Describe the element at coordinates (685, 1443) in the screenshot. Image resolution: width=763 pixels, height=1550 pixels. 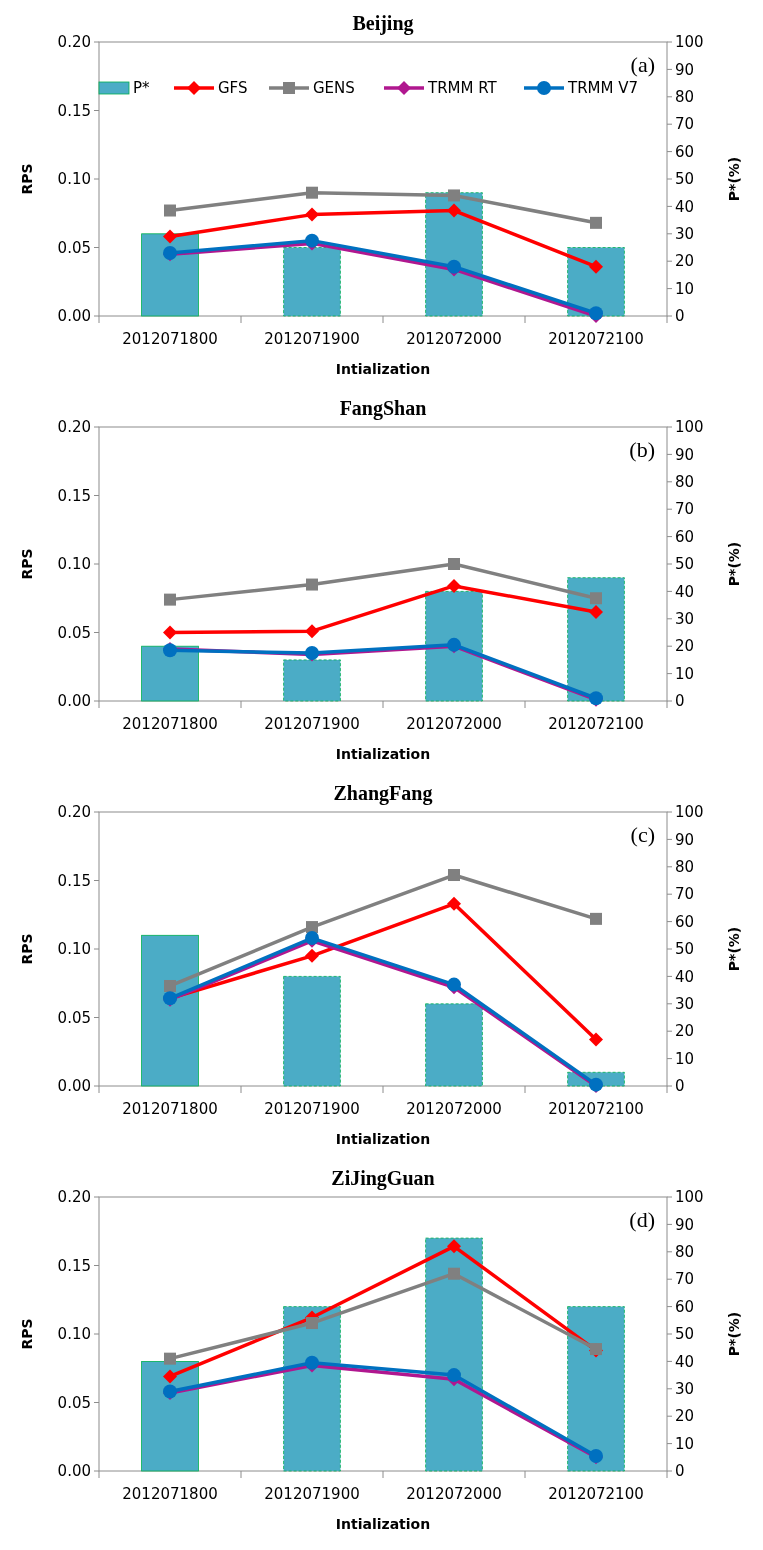
I see `y2-tick-label: 10` at that location.